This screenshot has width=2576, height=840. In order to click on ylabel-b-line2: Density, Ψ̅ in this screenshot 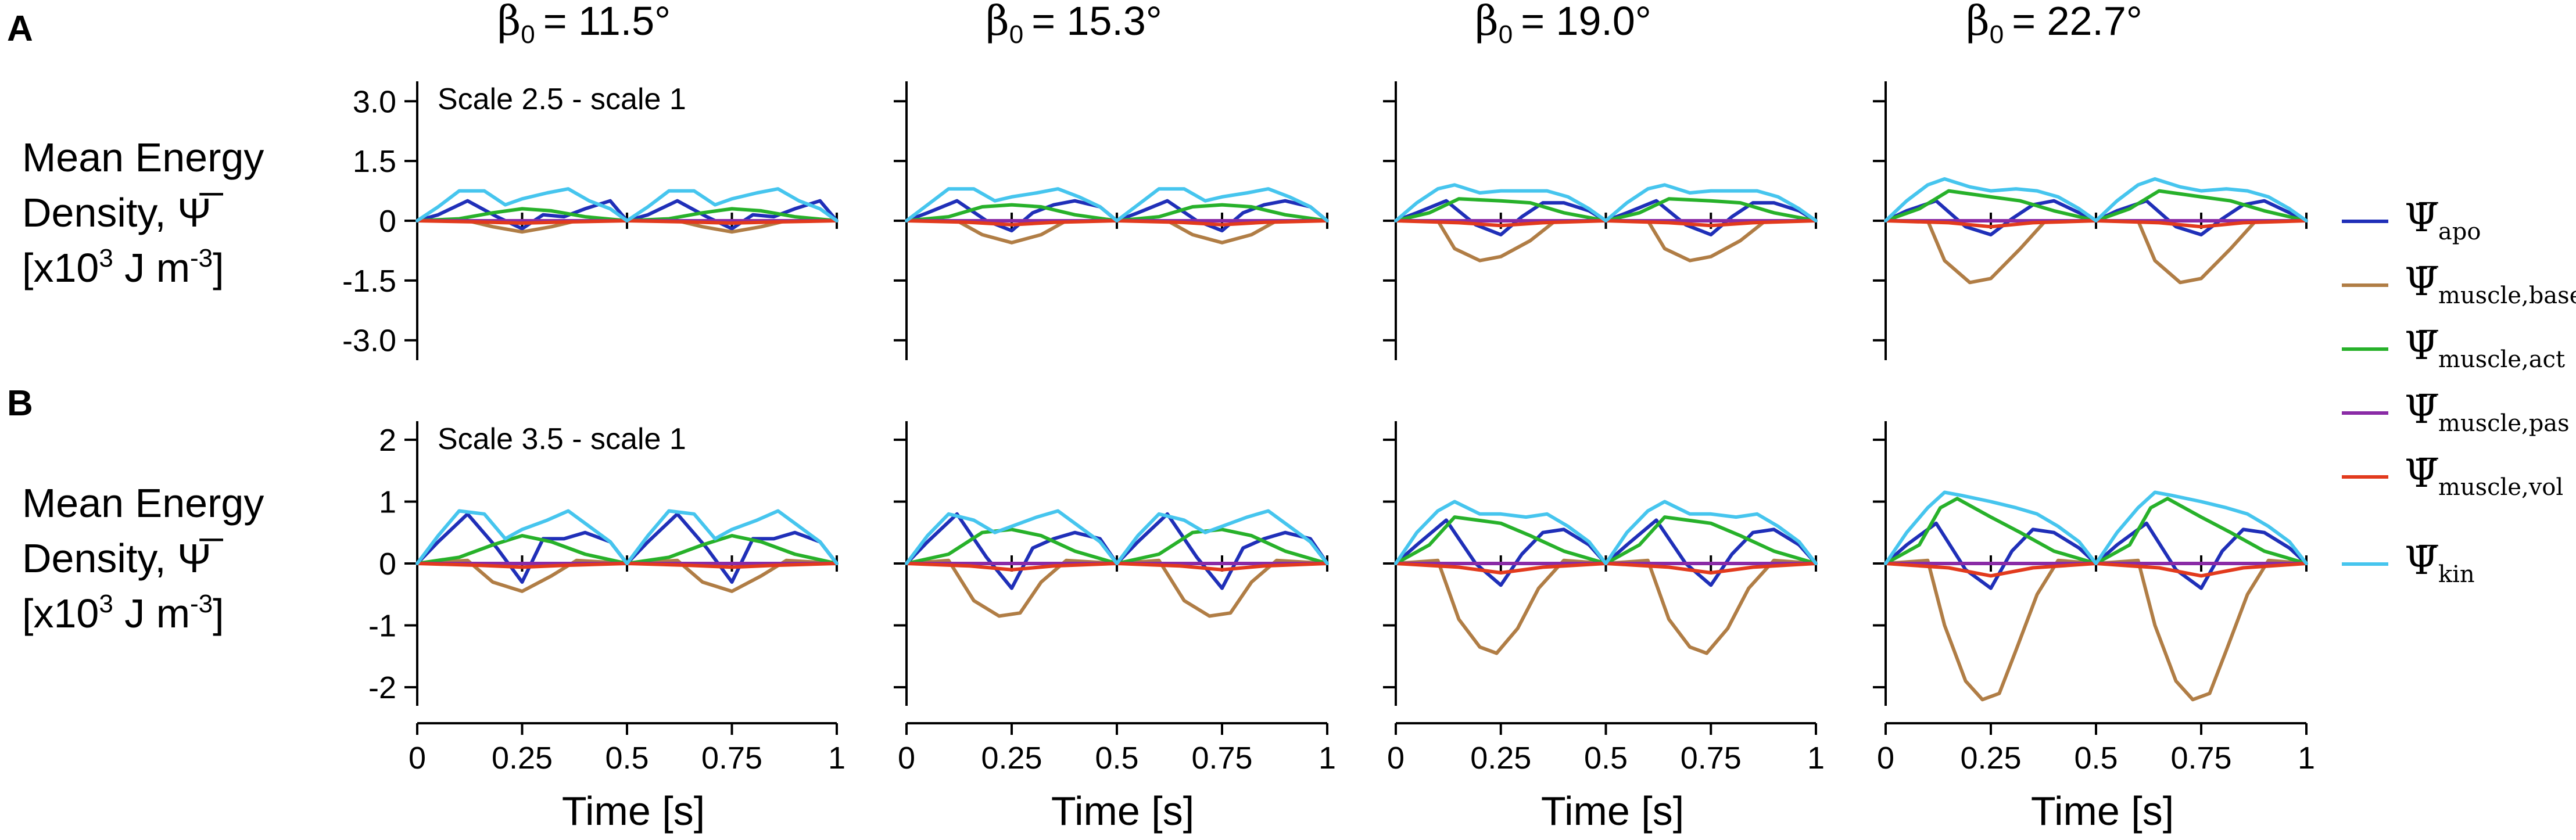, I will do `click(123, 559)`.